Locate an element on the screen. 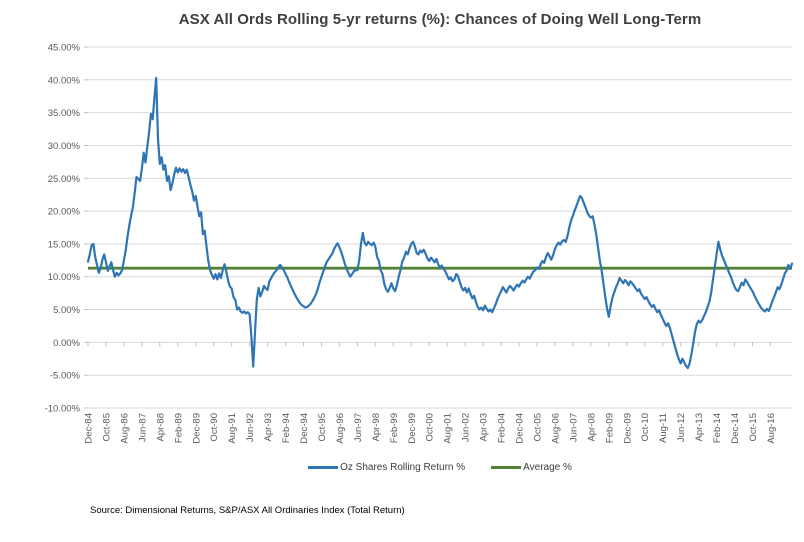 Image resolution: width=804 pixels, height=542 pixels. x-axis-tick-label: Feb-99 is located at coordinates (394, 428).